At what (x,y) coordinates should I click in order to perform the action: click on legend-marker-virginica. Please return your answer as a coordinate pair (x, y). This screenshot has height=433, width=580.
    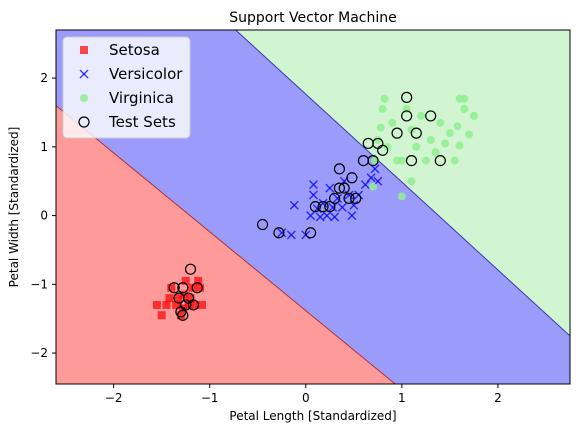
    Looking at the image, I should click on (84, 98).